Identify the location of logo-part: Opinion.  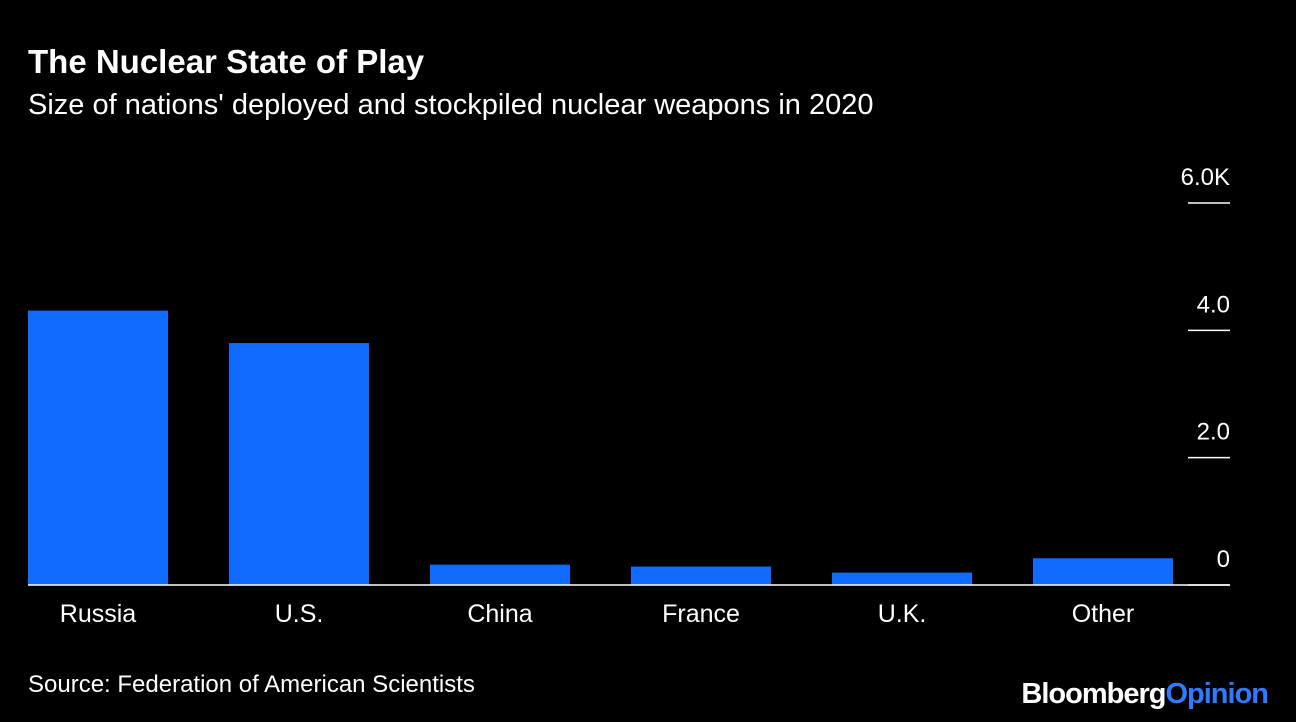
(1216, 694).